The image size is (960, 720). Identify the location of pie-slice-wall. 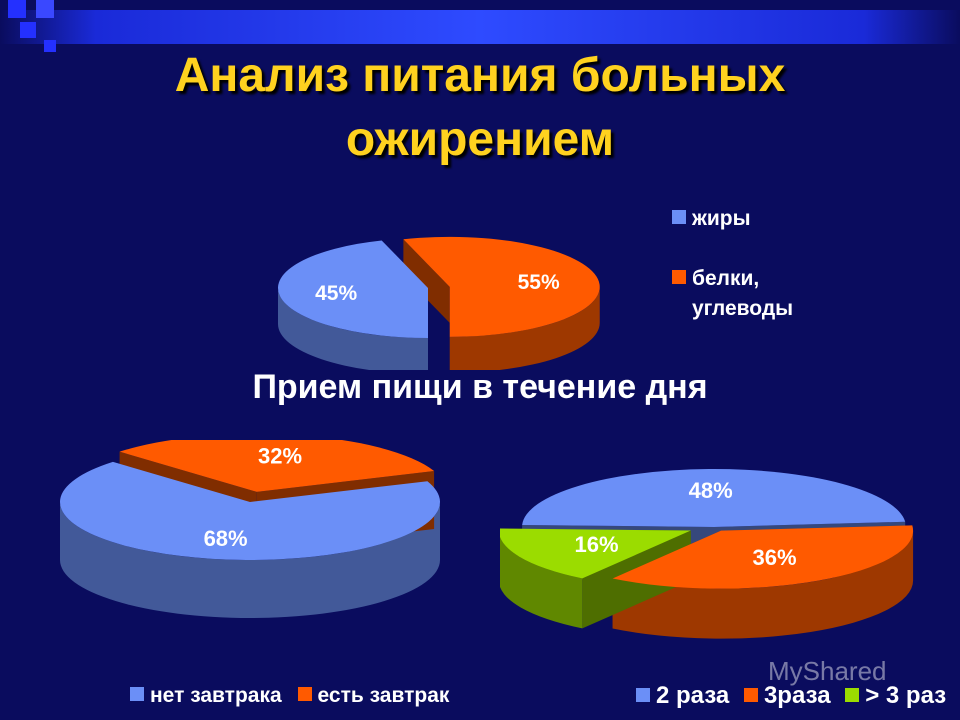
(426, 281).